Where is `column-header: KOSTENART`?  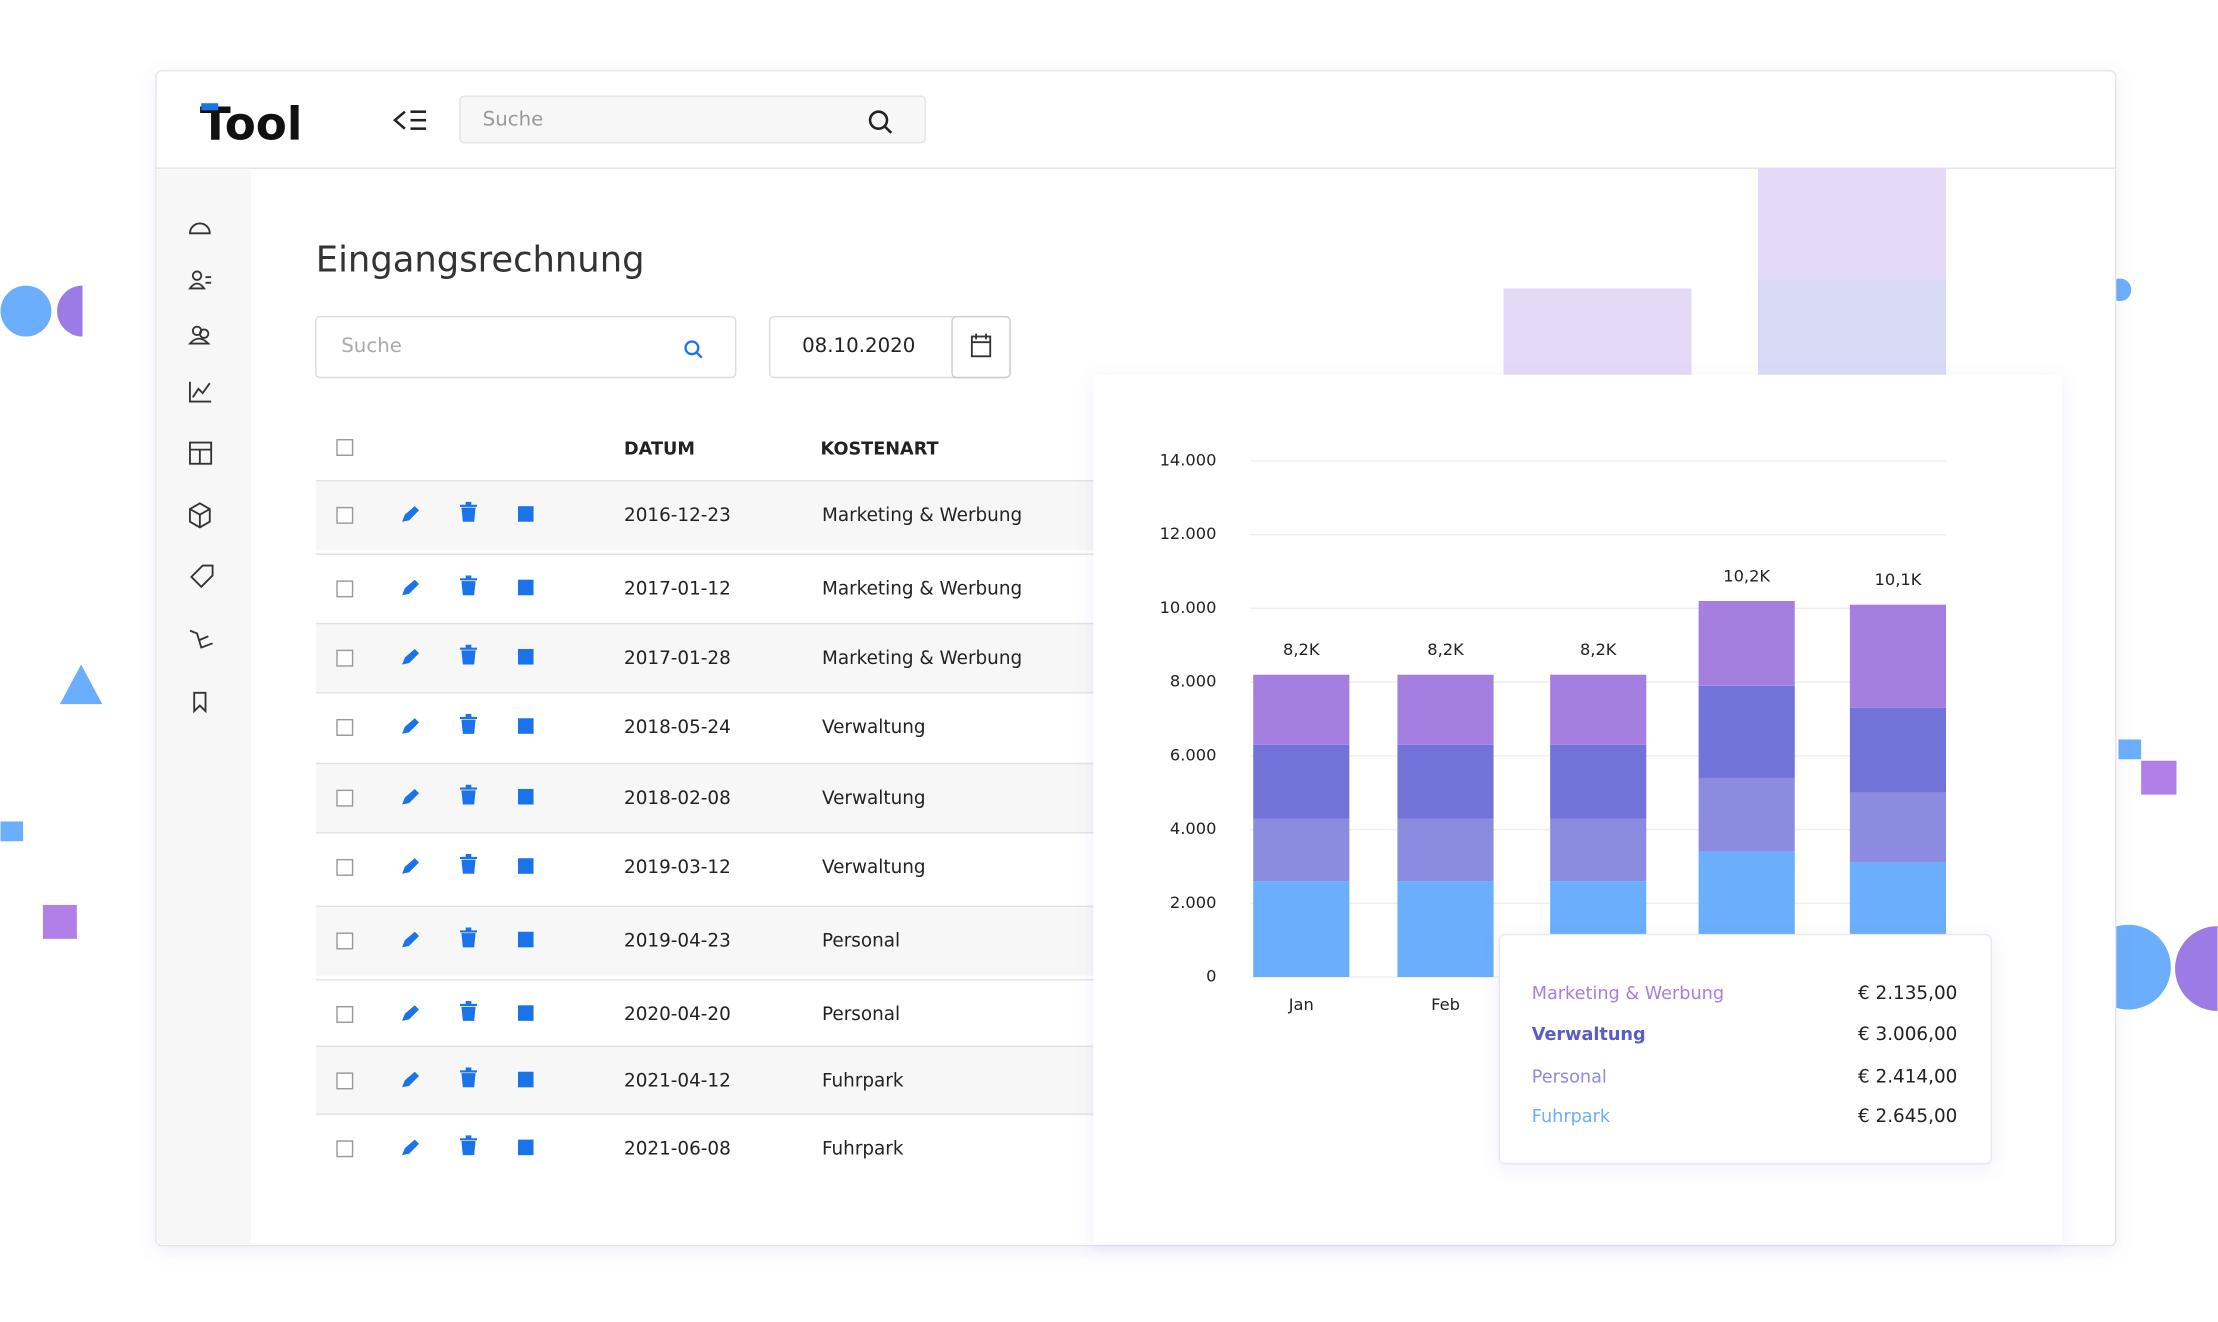 column-header: KOSTENART is located at coordinates (880, 450).